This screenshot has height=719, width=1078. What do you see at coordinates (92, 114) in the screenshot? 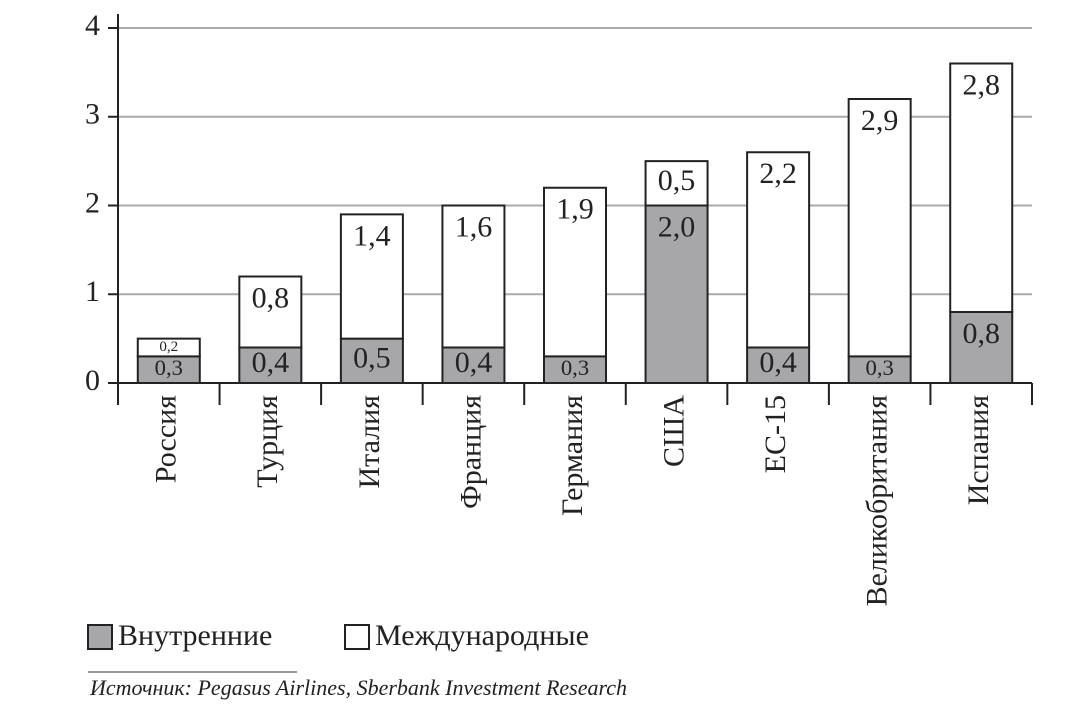
I see `y-tick-label: 3` at bounding box center [92, 114].